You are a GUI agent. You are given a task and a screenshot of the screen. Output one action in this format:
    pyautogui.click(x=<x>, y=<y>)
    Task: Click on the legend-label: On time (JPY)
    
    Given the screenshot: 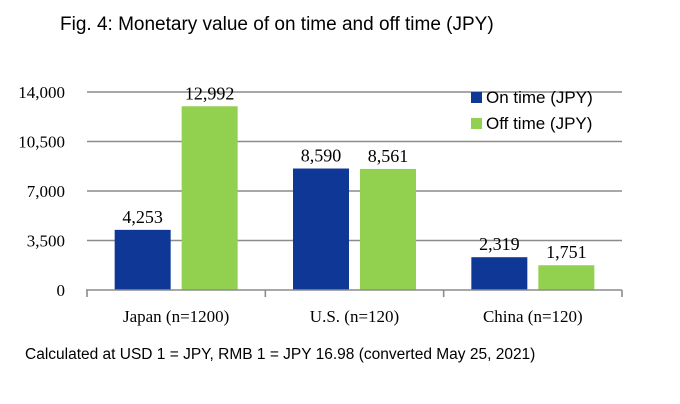 What is the action you would take?
    pyautogui.click(x=539, y=97)
    